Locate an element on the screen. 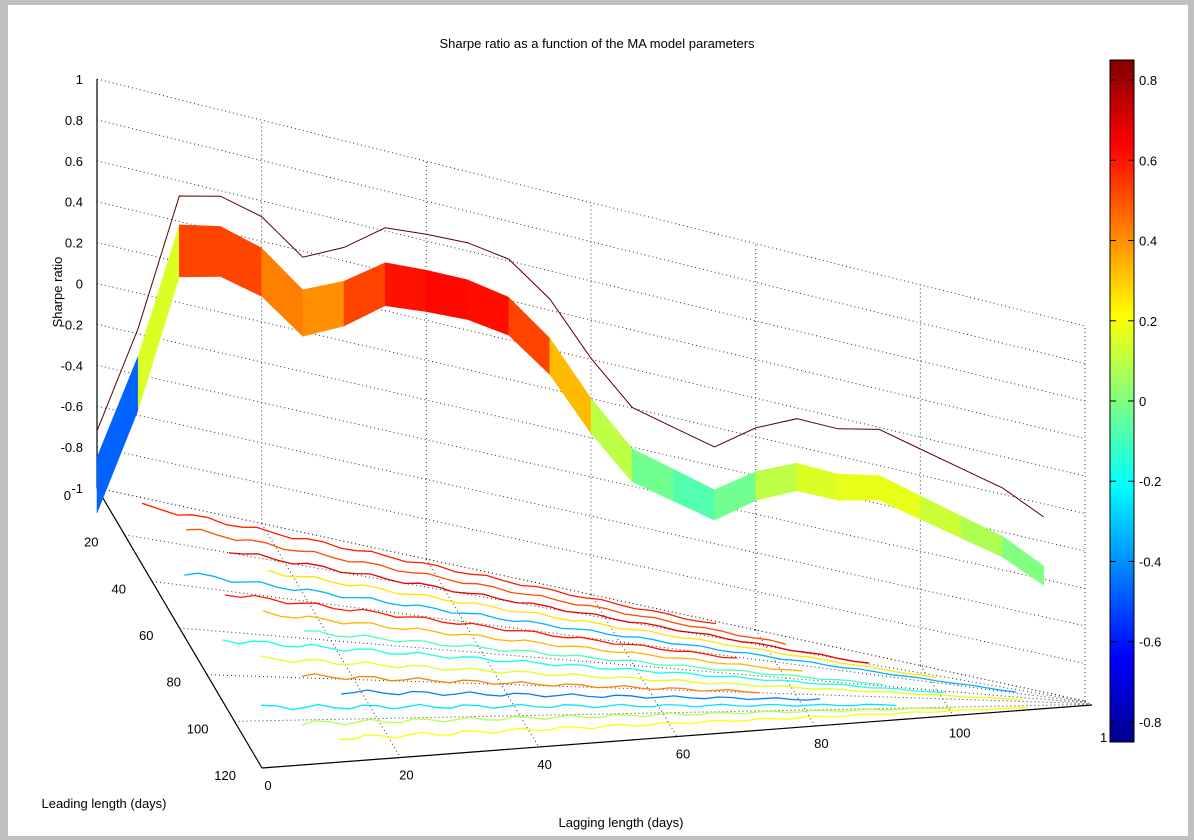  y-tick-label: 80 is located at coordinates (174, 682).